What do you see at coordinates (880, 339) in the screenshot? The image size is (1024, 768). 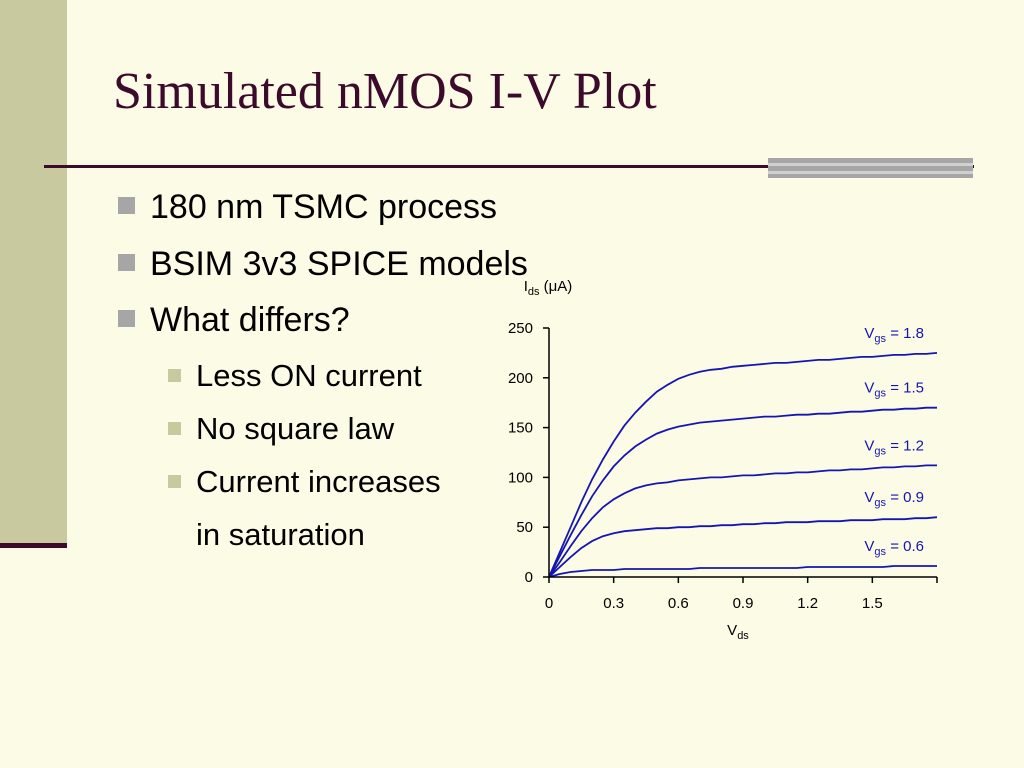 I see `series-label-0-sub: gs` at bounding box center [880, 339].